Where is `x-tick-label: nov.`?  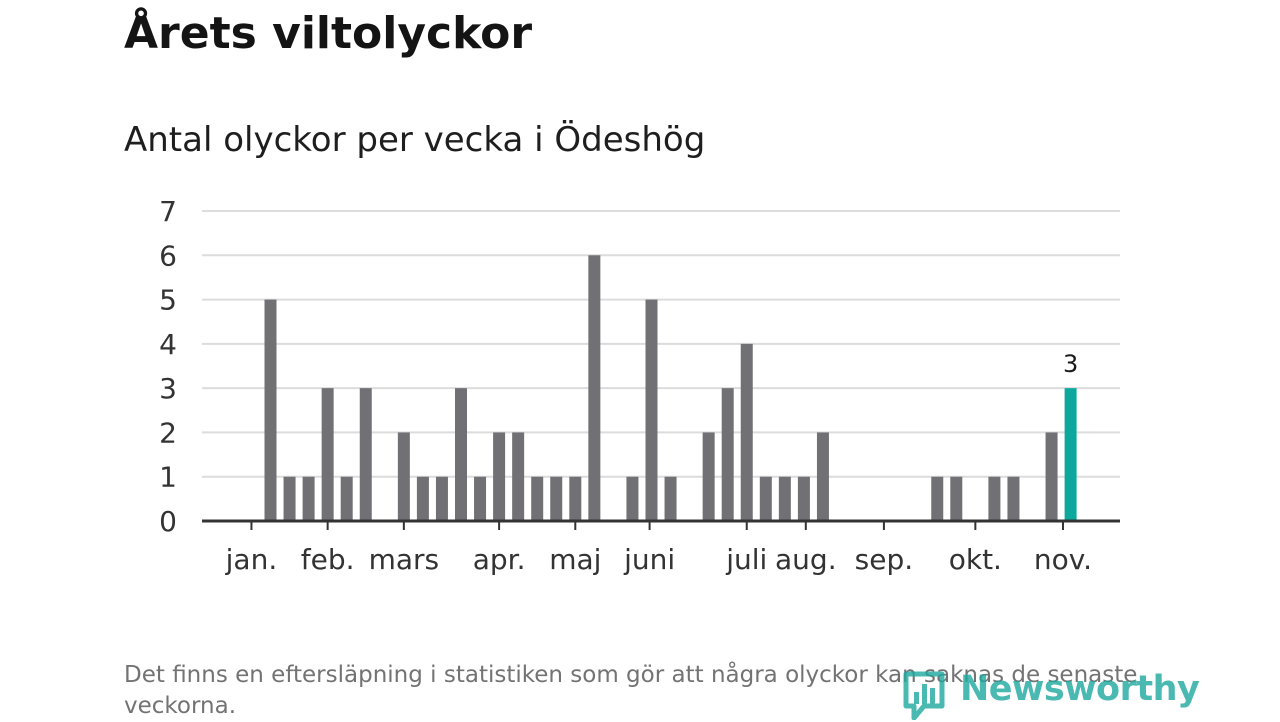
x-tick-label: nov. is located at coordinates (1063, 559).